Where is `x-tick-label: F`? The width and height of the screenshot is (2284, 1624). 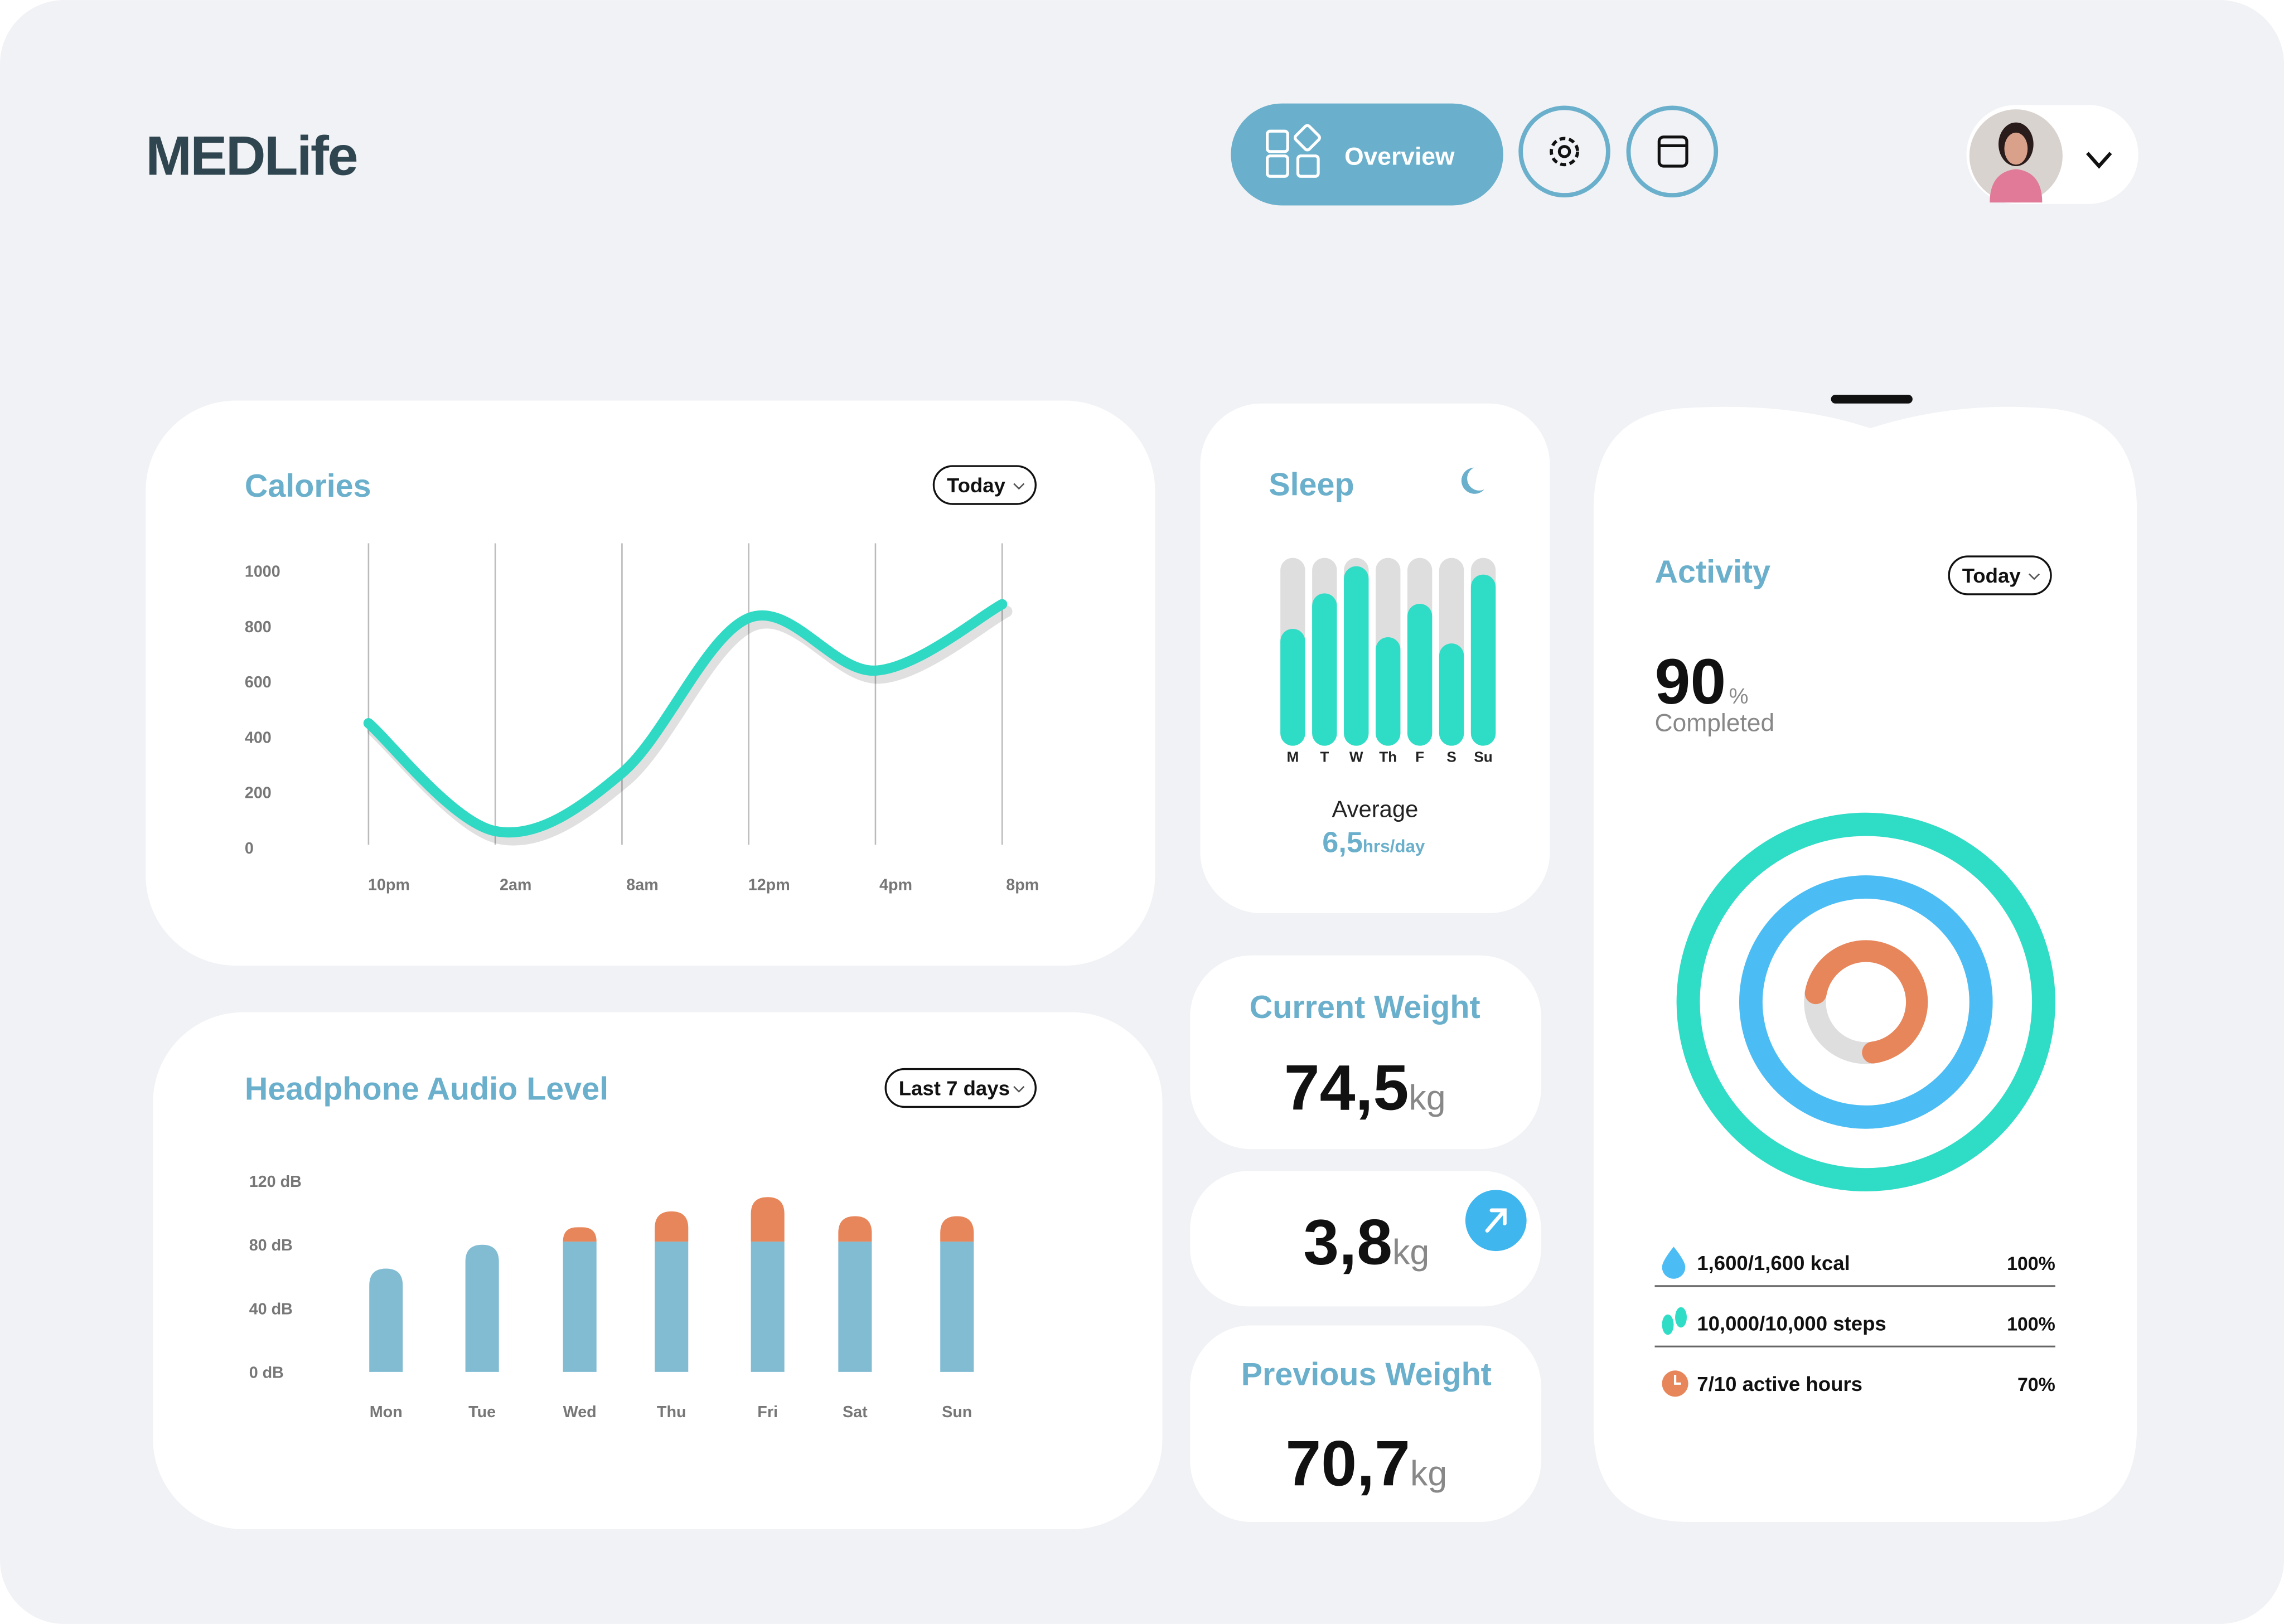
x-tick-label: F is located at coordinates (1419, 757).